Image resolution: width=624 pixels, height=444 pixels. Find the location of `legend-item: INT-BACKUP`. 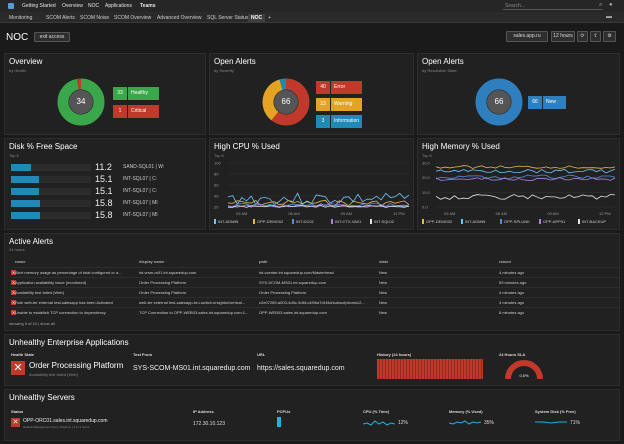

legend-item: INT-BACKUP is located at coordinates (592, 221).